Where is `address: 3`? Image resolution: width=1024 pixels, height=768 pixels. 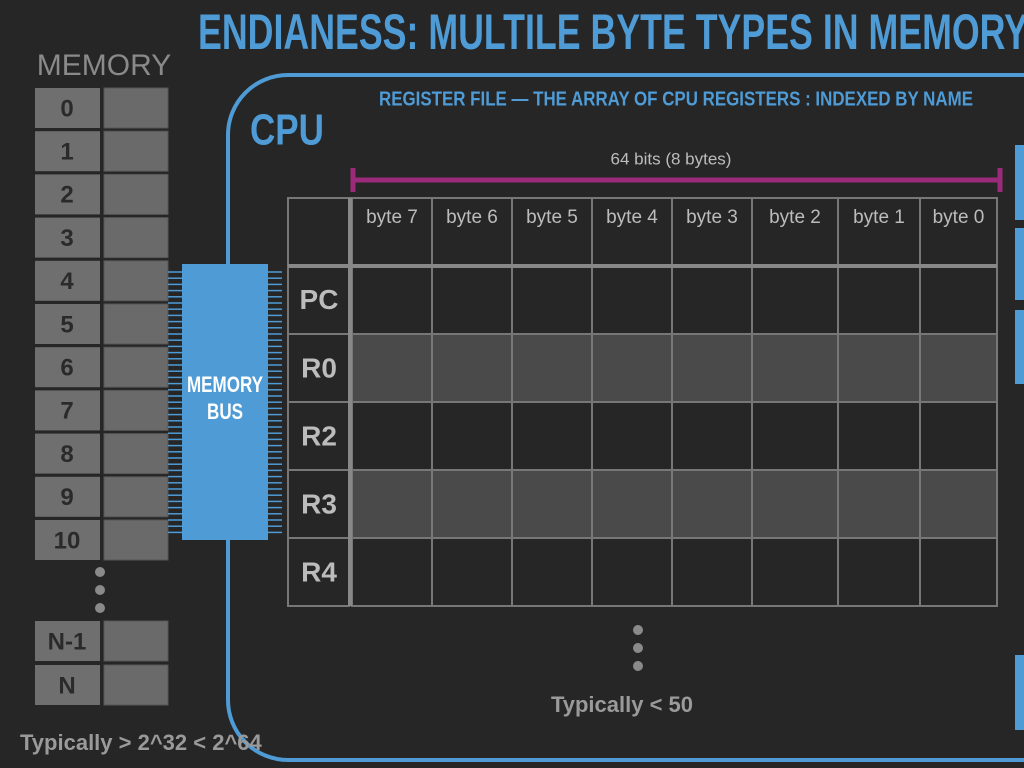 address: 3 is located at coordinates (66, 238).